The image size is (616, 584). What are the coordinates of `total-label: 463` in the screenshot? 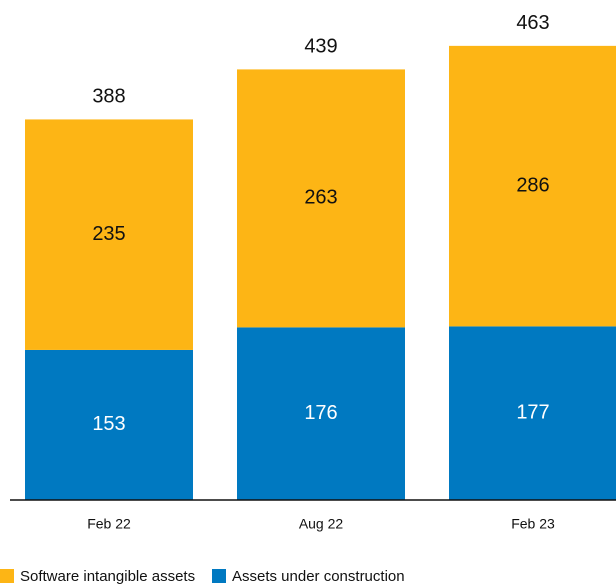 It's located at (532, 23).